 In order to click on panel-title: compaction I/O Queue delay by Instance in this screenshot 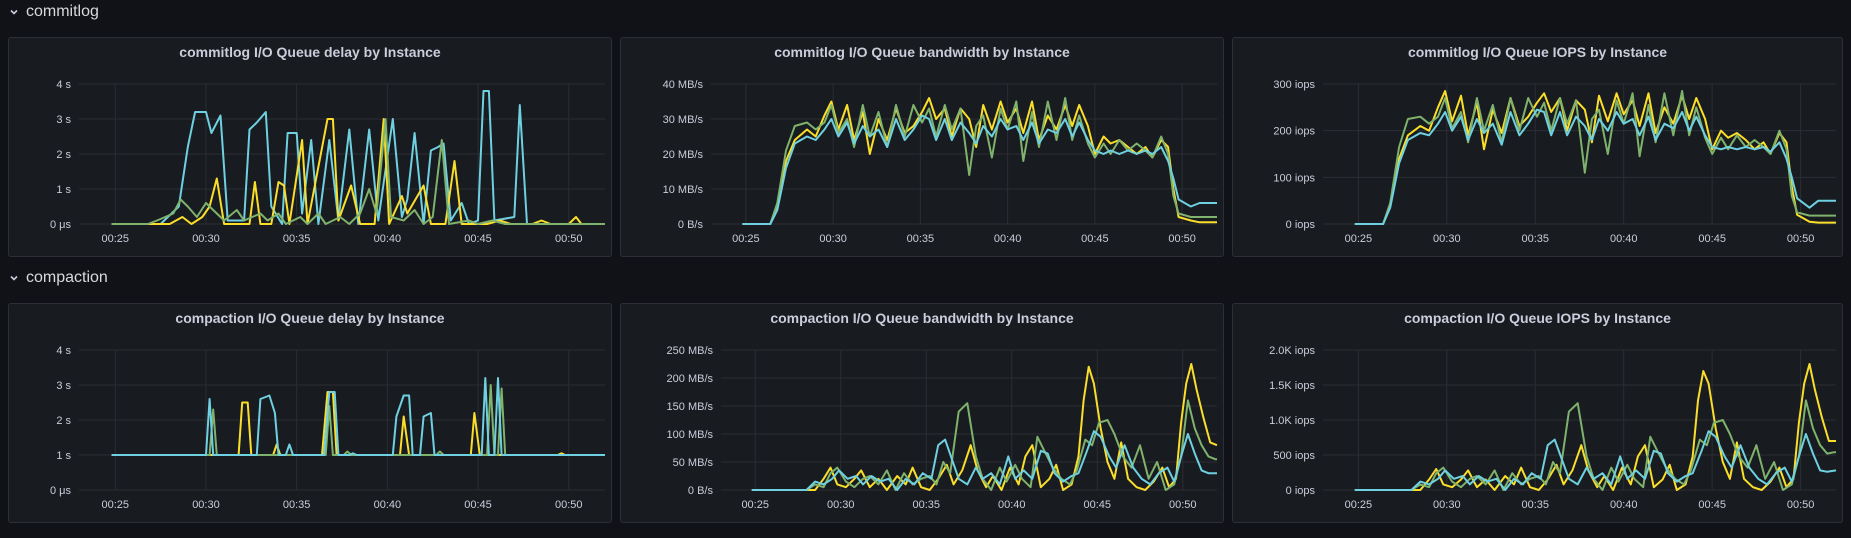, I will do `click(310, 318)`.